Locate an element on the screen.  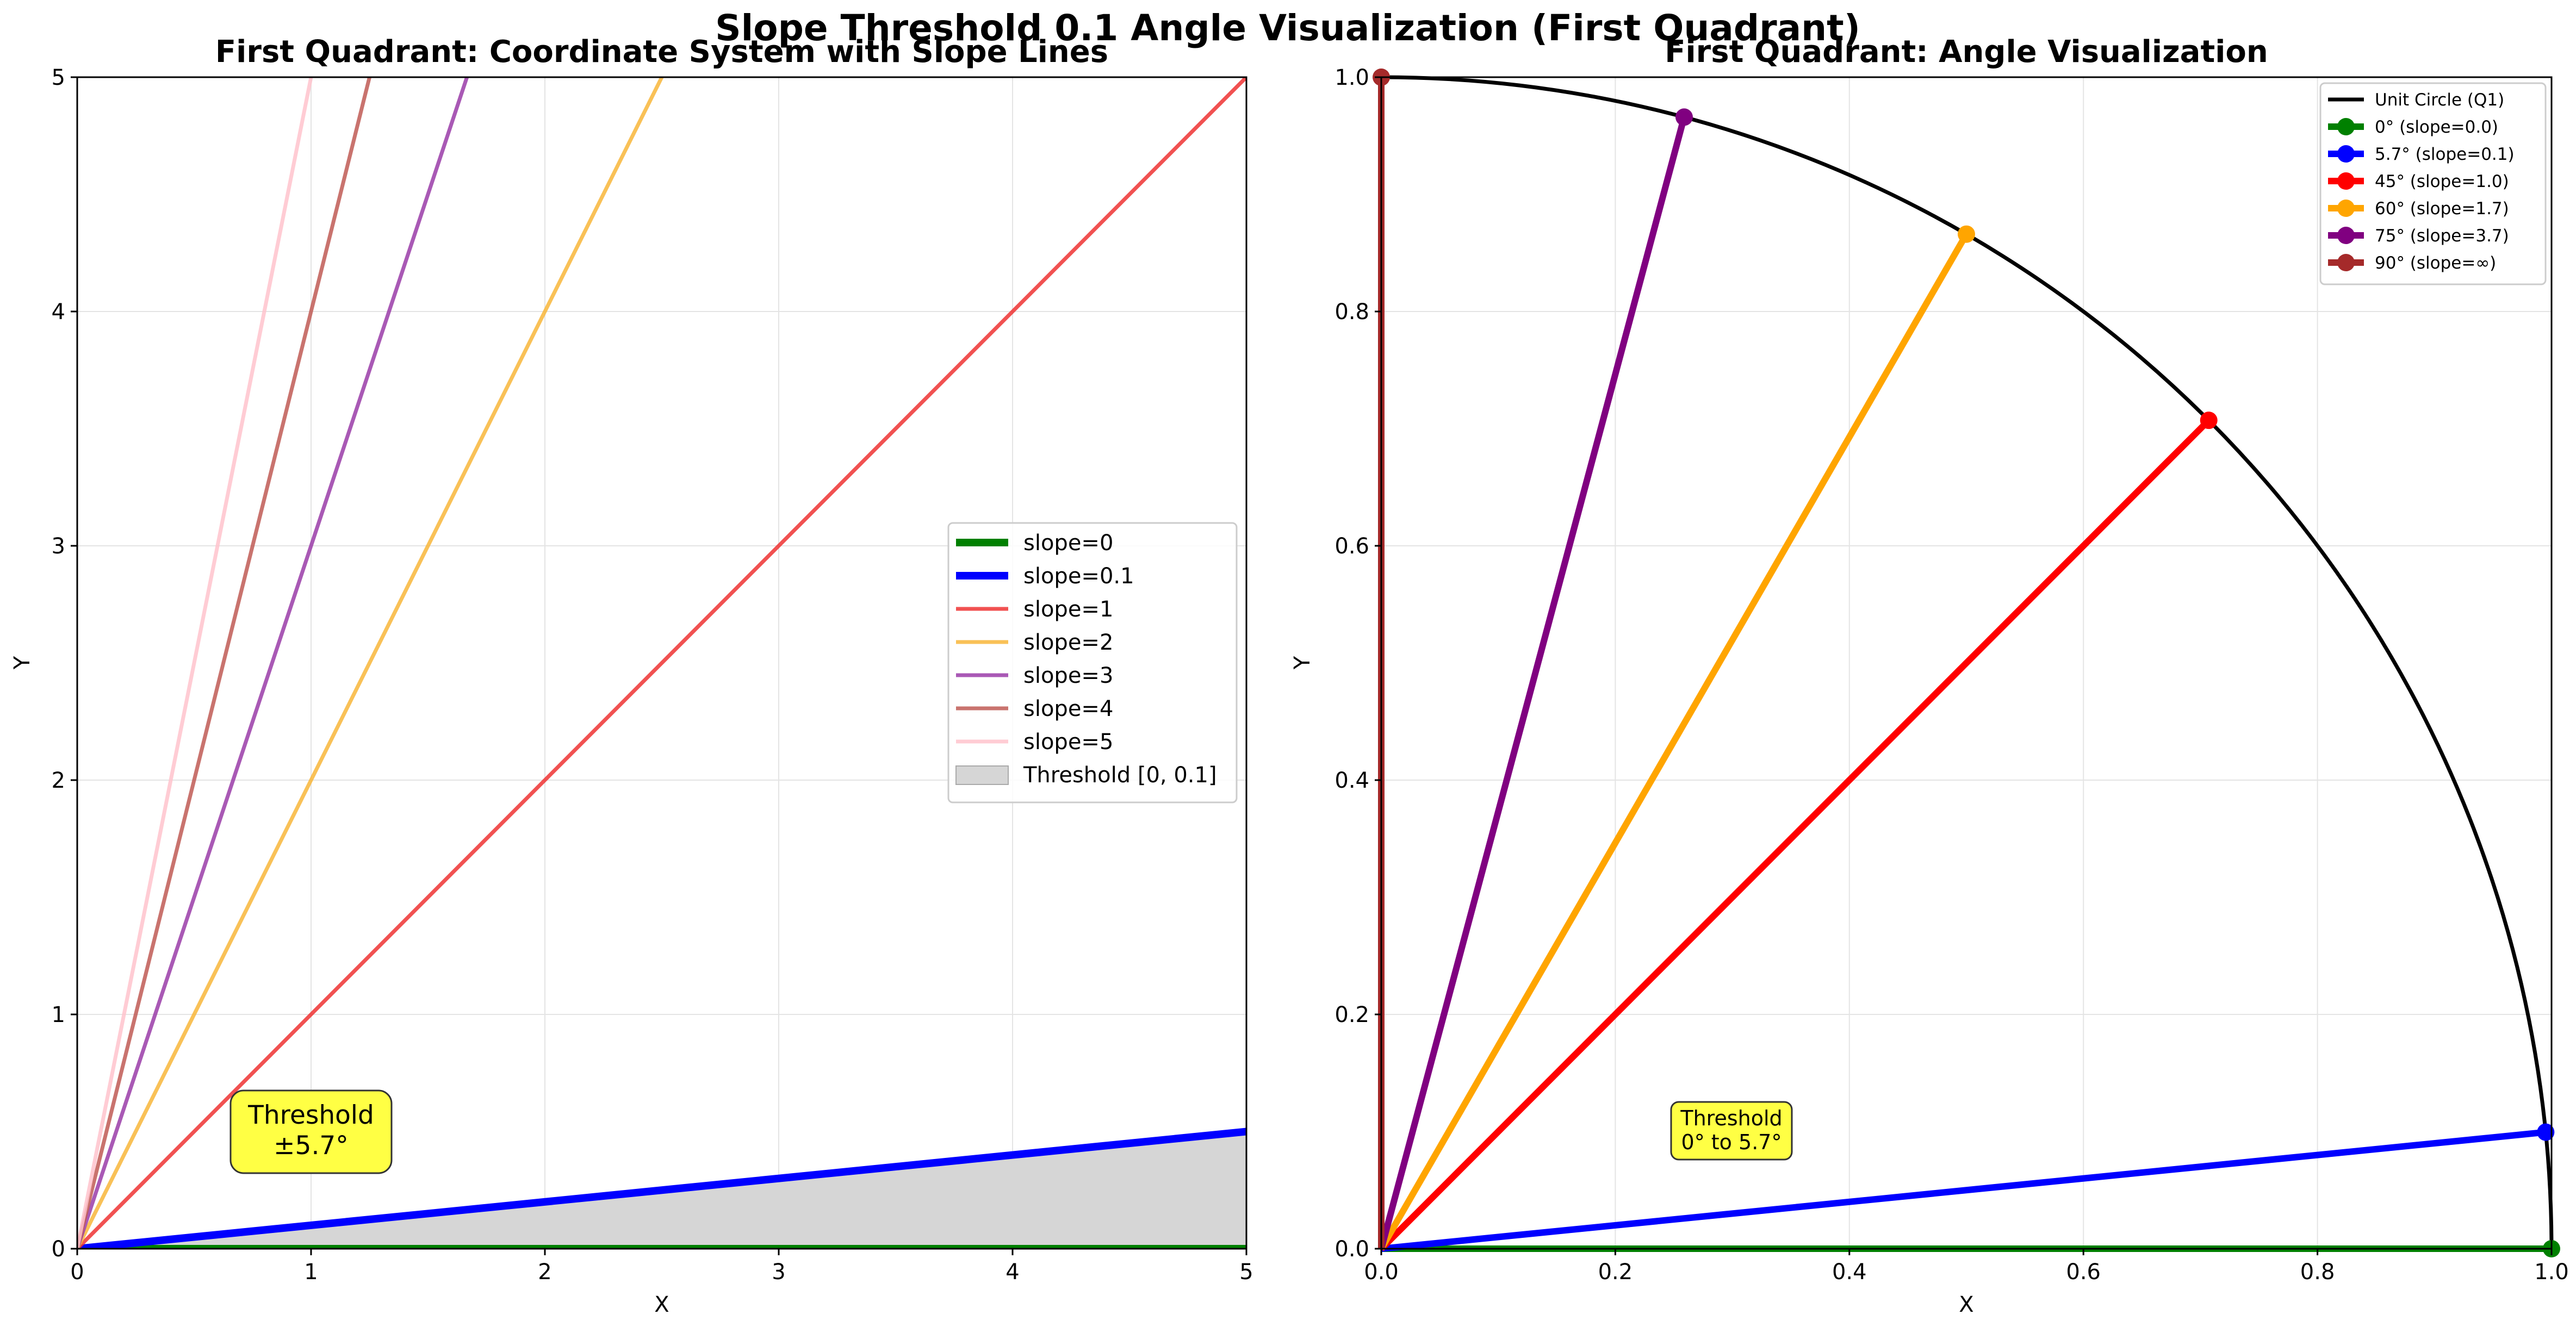
left-x-tick-label: 4 is located at coordinates (1012, 1272).